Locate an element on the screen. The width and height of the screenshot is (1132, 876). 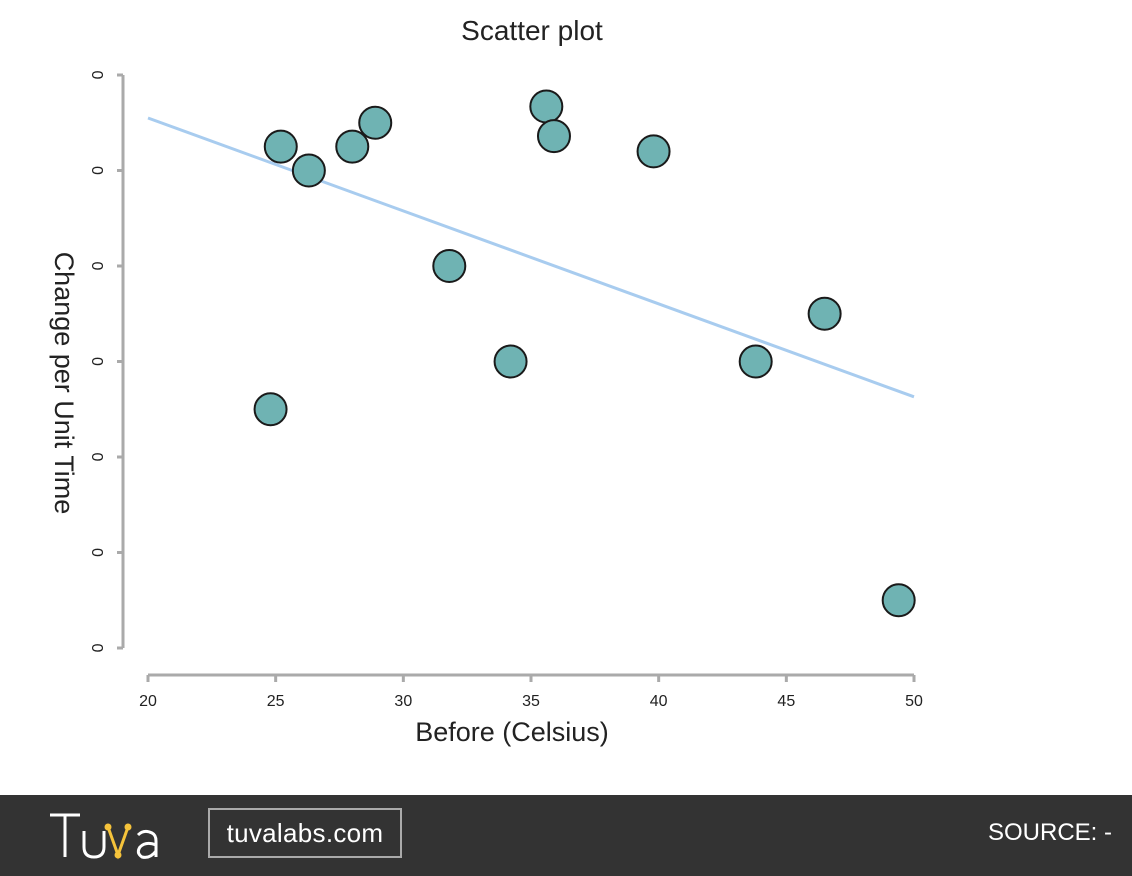
x-axis: 20 25 30 35 40 45 50 is located at coordinates (531, 691).